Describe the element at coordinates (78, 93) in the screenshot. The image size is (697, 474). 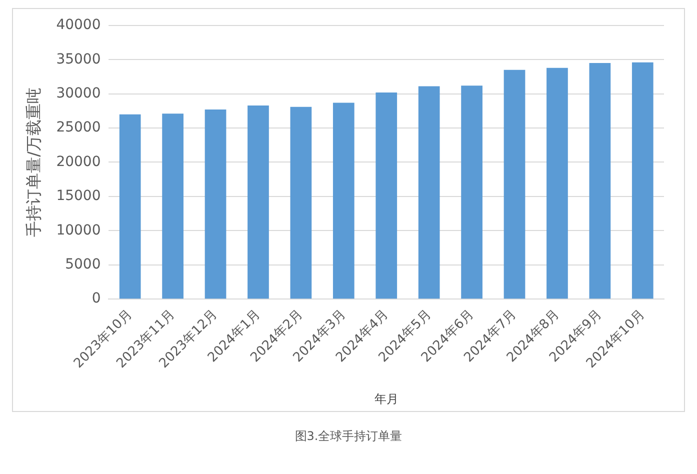
I see `y-tick-label: 30000` at that location.